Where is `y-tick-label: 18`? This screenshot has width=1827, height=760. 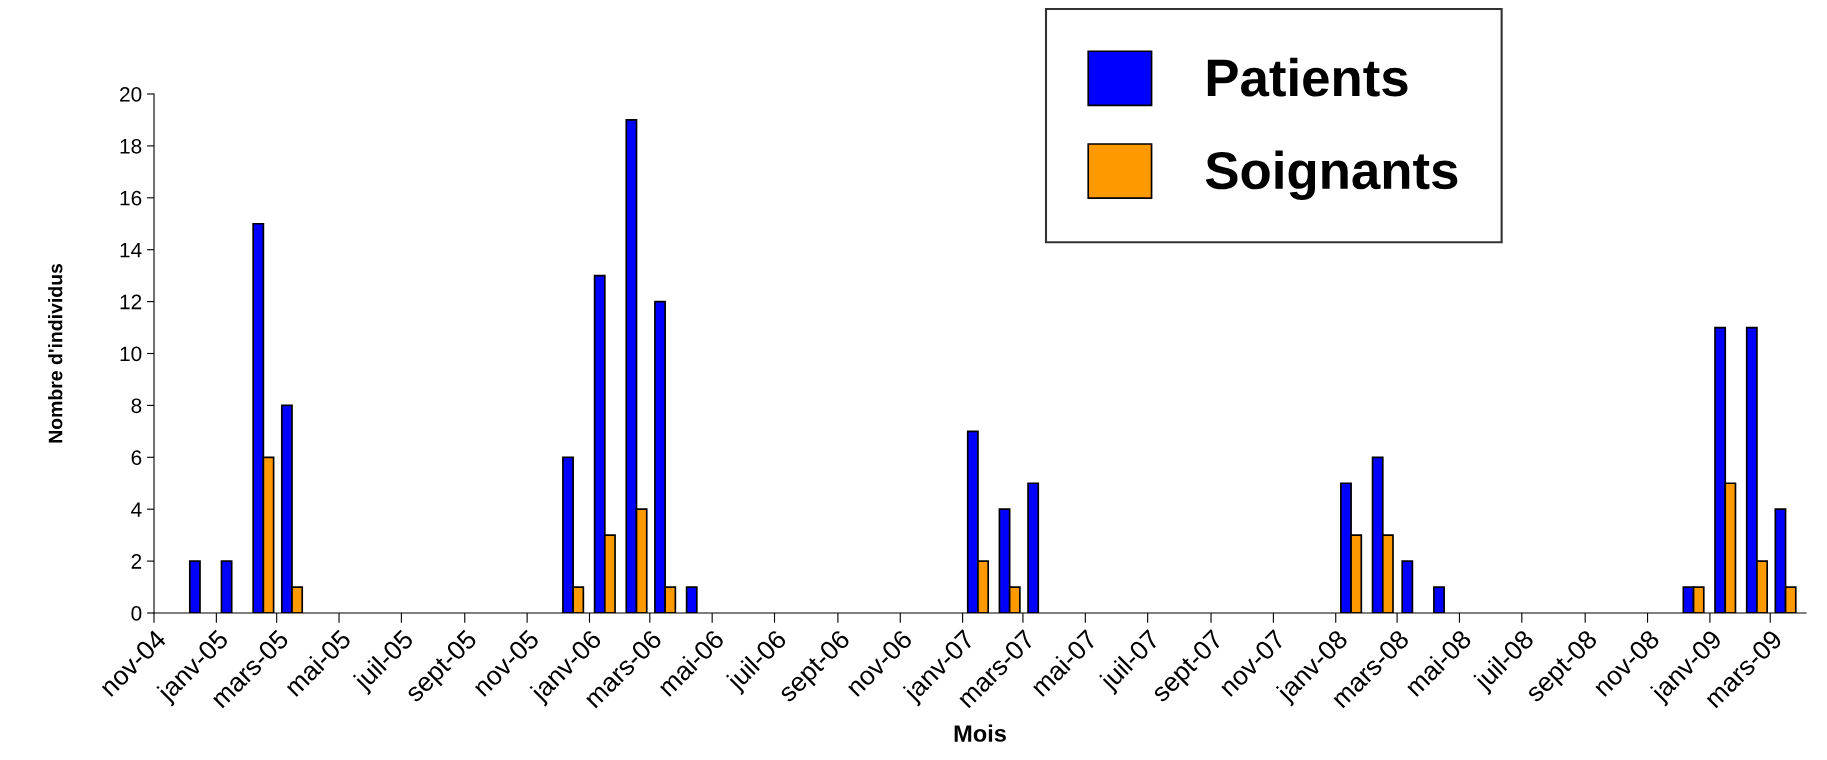 y-tick-label: 18 is located at coordinates (131, 146).